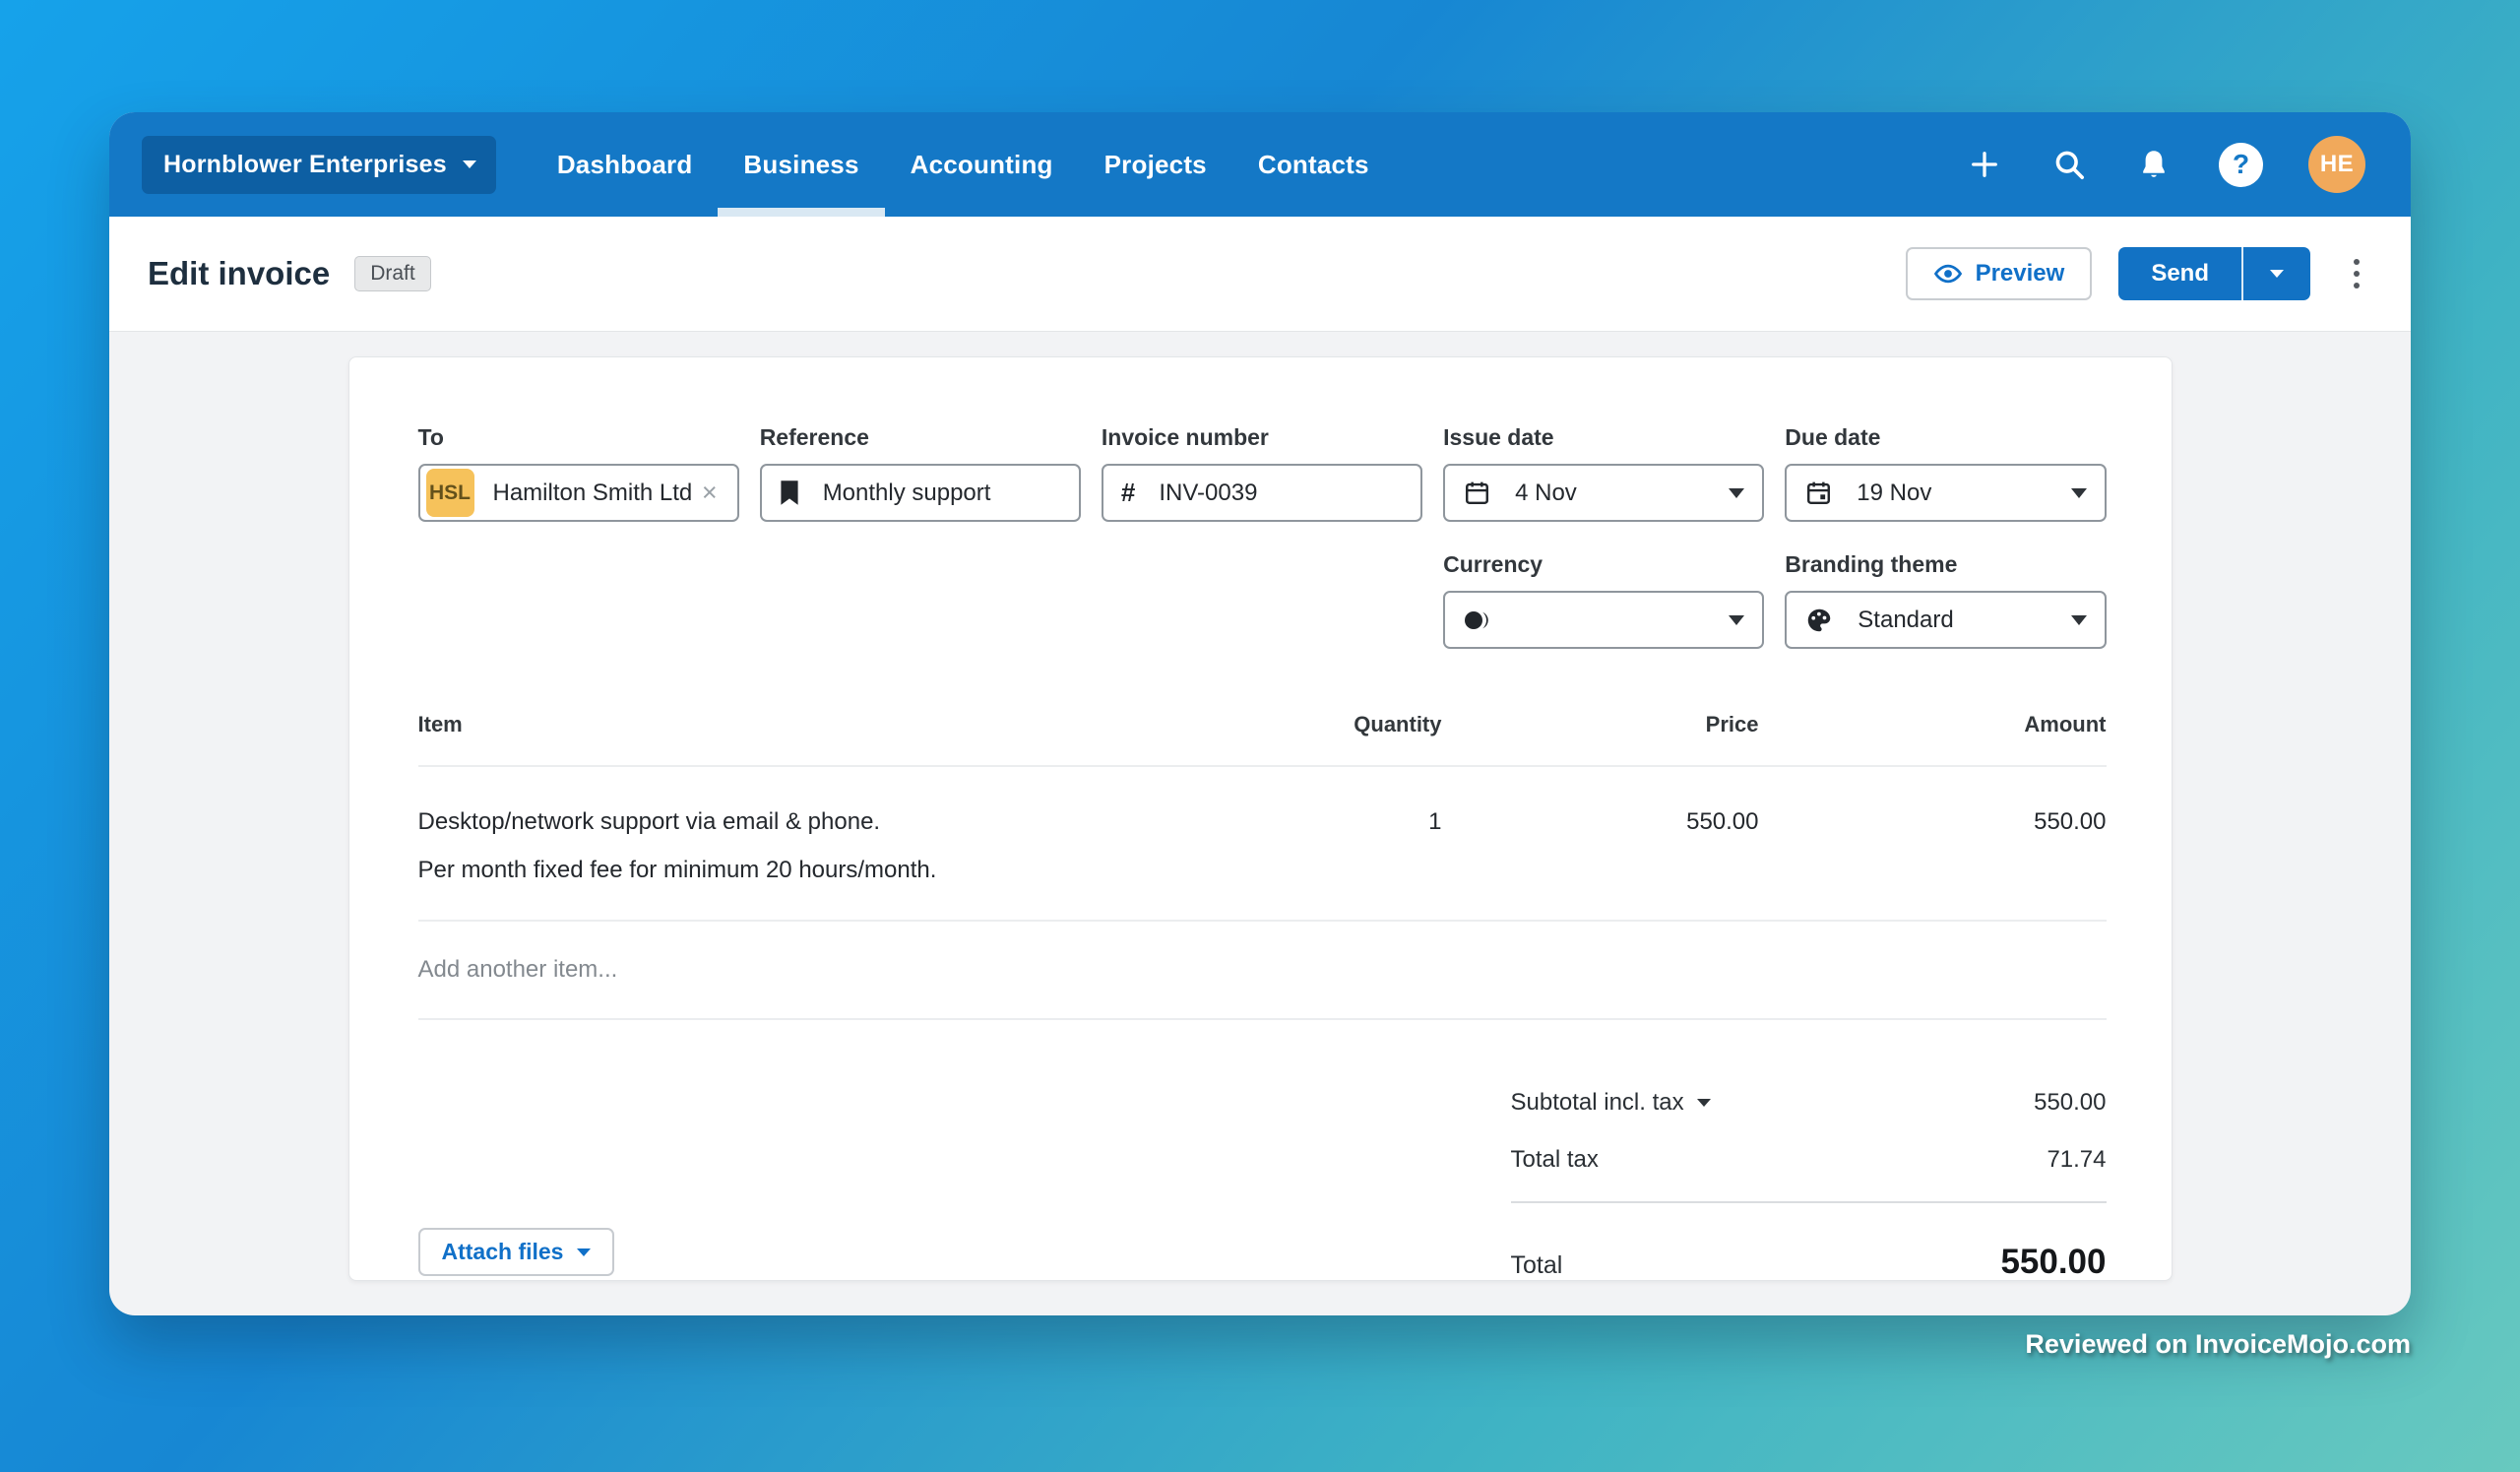 The height and width of the screenshot is (1472, 2520). Describe the element at coordinates (239, 273) in the screenshot. I see `page-title: Edit invoice` at that location.